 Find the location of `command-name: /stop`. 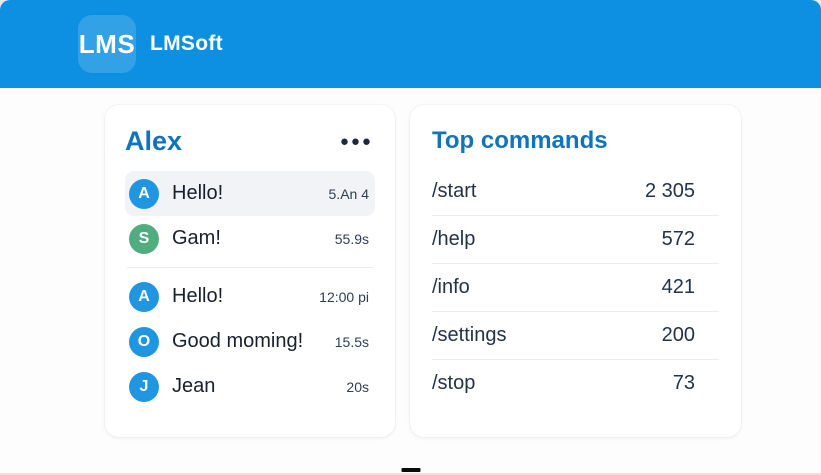

command-name: /stop is located at coordinates (454, 383).